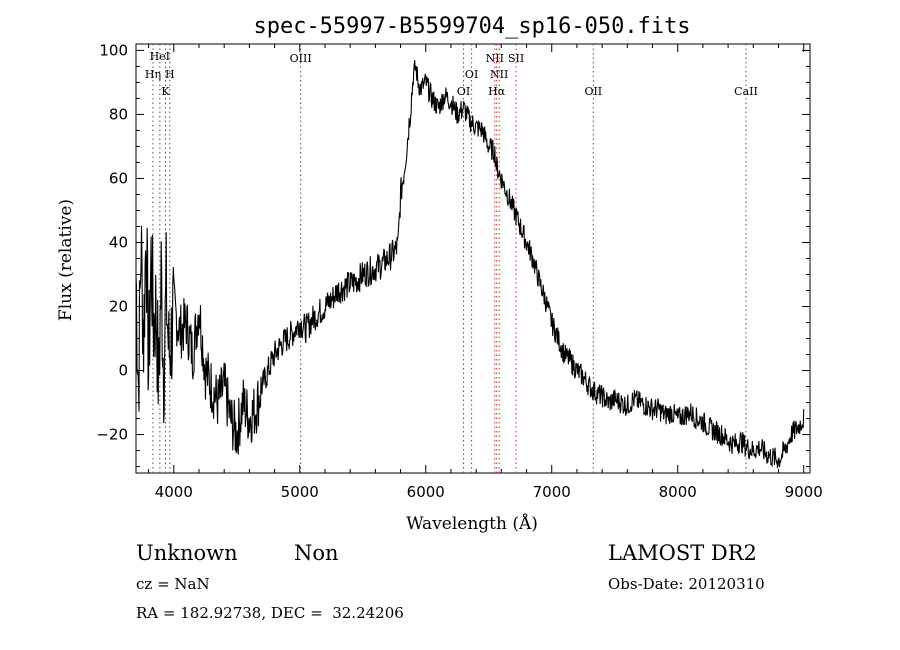 The width and height of the screenshot is (900, 650). Describe the element at coordinates (682, 553) in the screenshot. I see `survey-name: LAMOST DR2` at that location.